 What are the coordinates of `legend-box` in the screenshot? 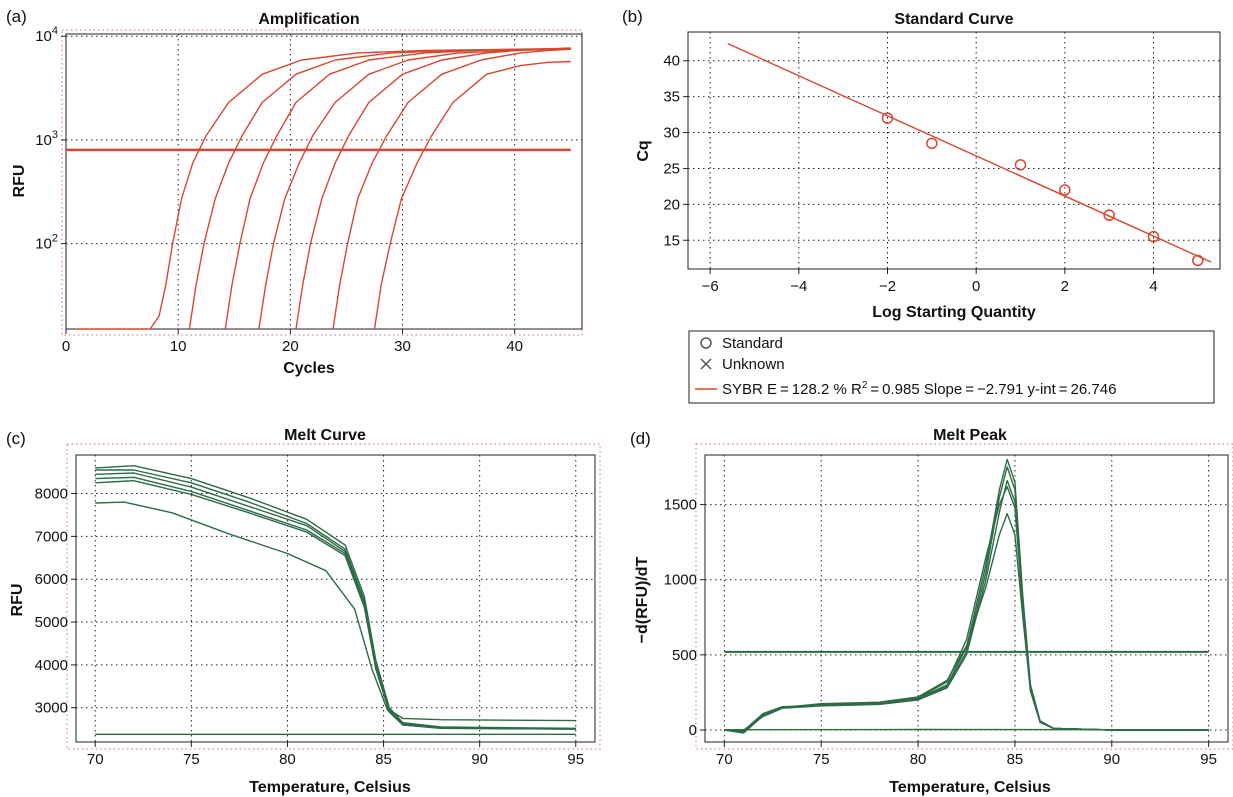 It's located at (951, 367).